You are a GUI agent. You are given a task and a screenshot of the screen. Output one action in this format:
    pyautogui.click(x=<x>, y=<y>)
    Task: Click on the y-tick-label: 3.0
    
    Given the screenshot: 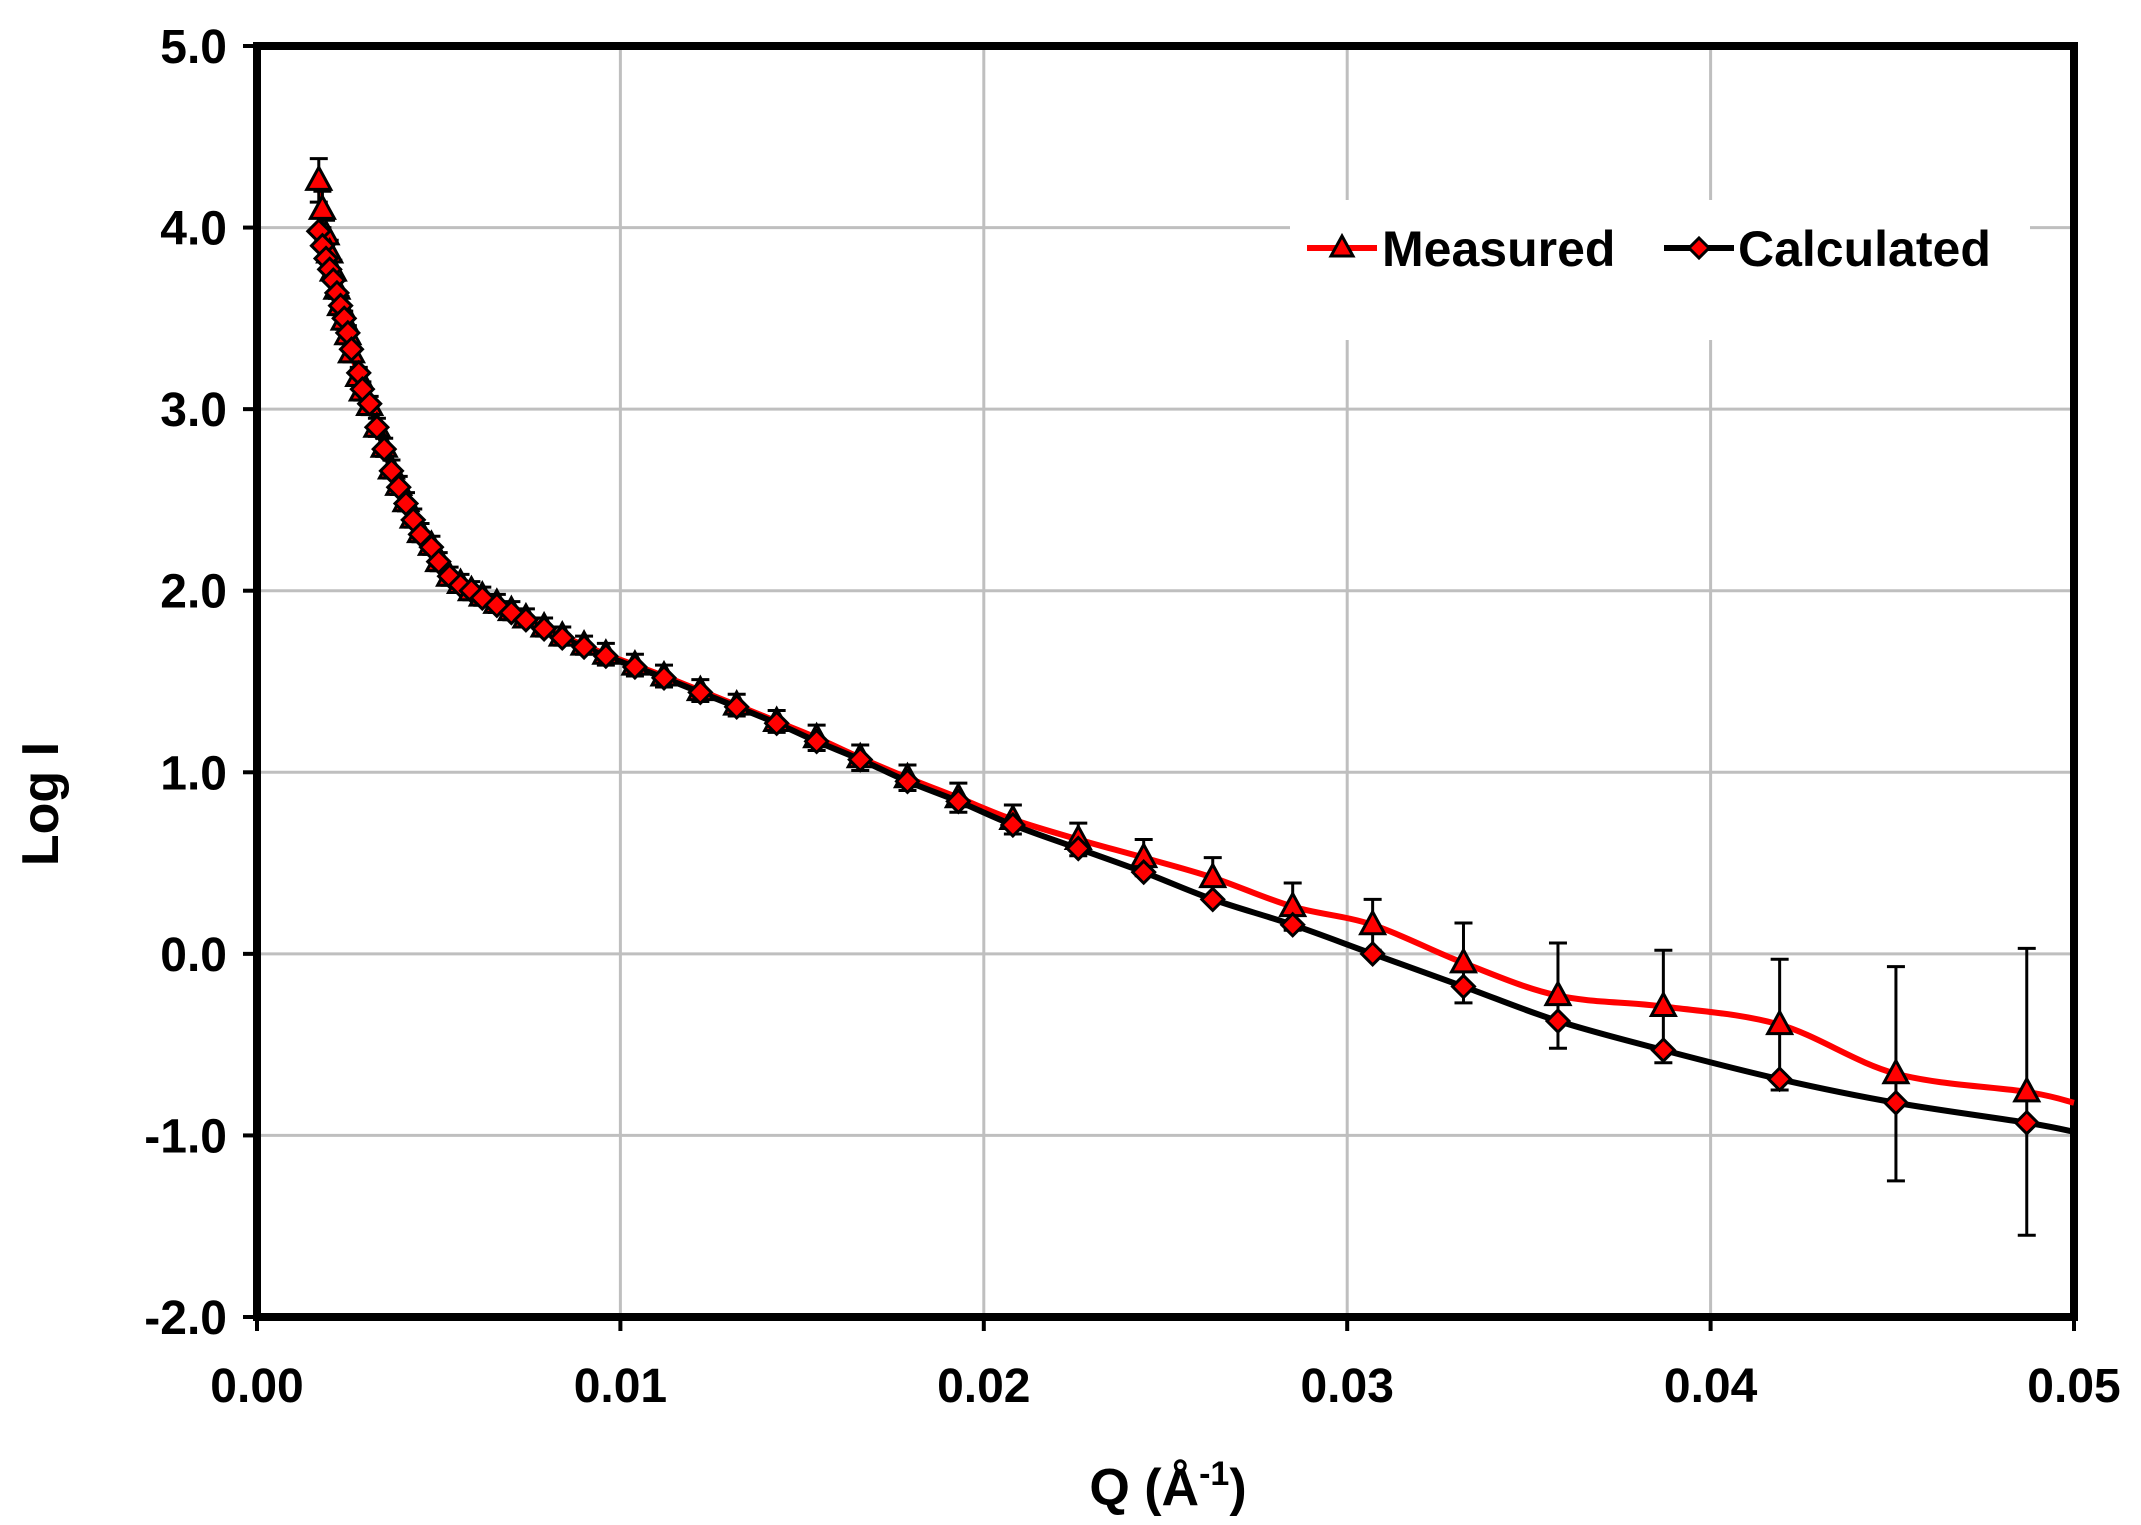 What is the action you would take?
    pyautogui.click(x=193, y=410)
    